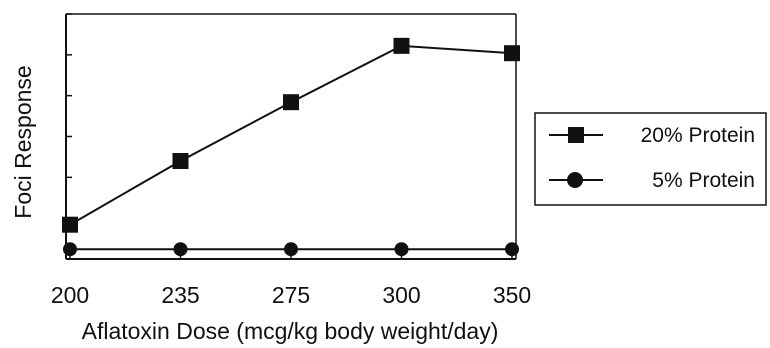 Image resolution: width=770 pixels, height=348 pixels. I want to click on x-tick-label: 200, so click(70, 295).